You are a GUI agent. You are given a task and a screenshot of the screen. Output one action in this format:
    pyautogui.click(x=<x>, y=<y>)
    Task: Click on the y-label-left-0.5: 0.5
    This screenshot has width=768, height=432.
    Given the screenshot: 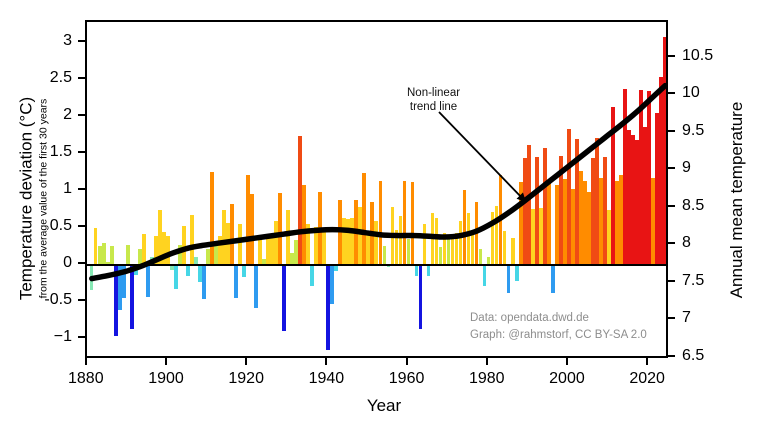 What is the action you would take?
    pyautogui.click(x=60, y=226)
    